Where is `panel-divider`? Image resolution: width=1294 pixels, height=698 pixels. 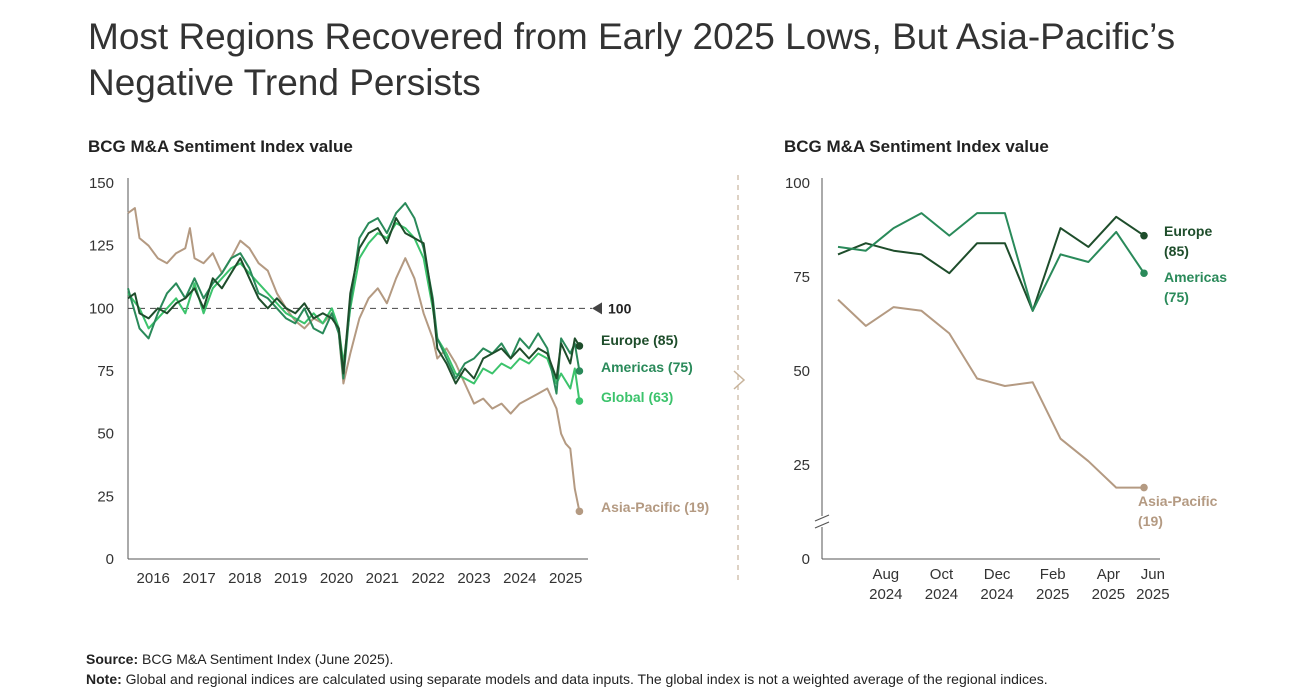 panel-divider is located at coordinates (739, 377).